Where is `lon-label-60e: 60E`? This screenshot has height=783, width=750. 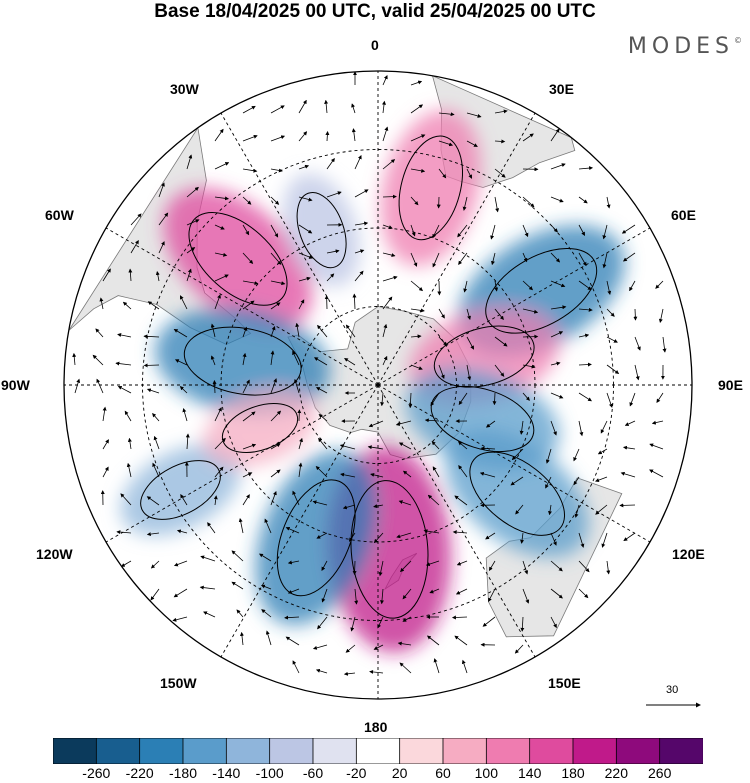 lon-label-60e: 60E is located at coordinates (683, 215).